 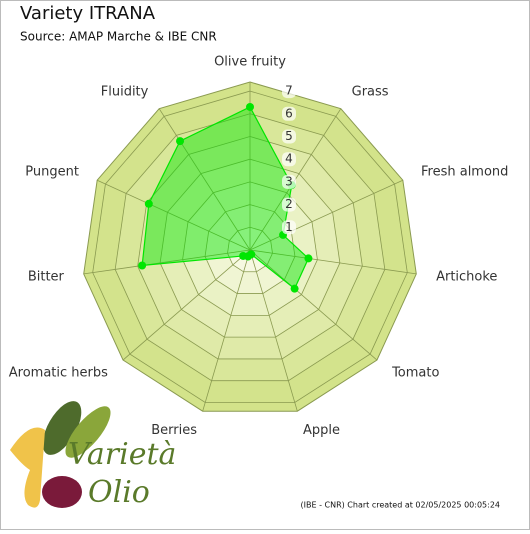 I want to click on r-tick-label: 6, so click(x=289, y=113).